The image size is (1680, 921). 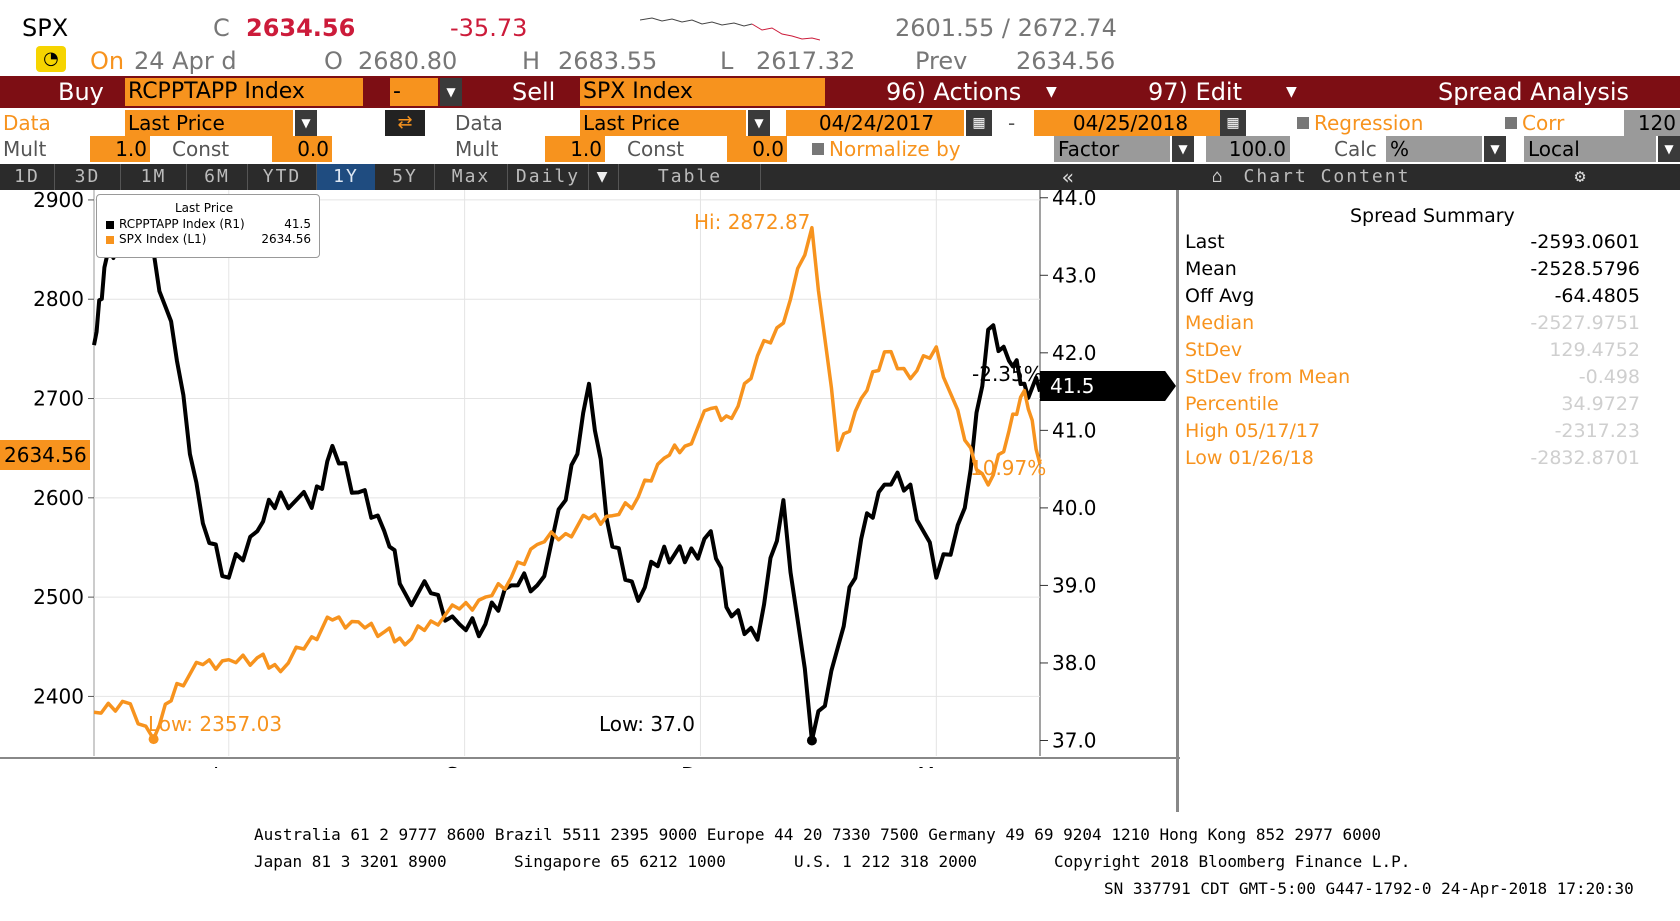 What do you see at coordinates (1066, 61) in the screenshot?
I see `prev-value: 2634.56` at bounding box center [1066, 61].